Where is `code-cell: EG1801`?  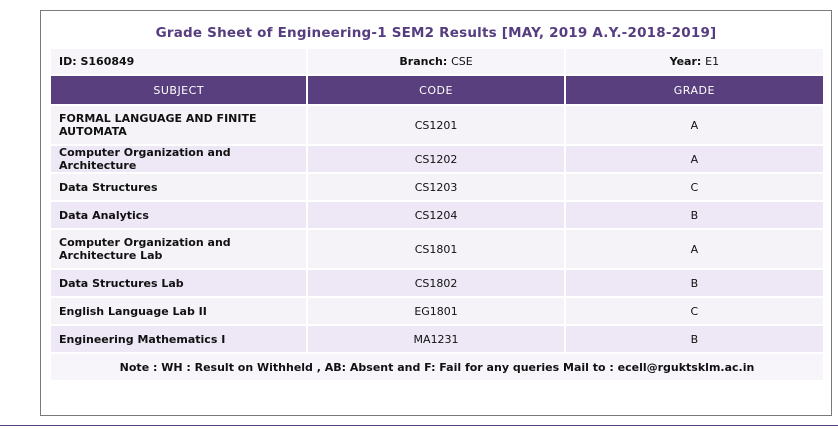
code-cell: EG1801 is located at coordinates (436, 311).